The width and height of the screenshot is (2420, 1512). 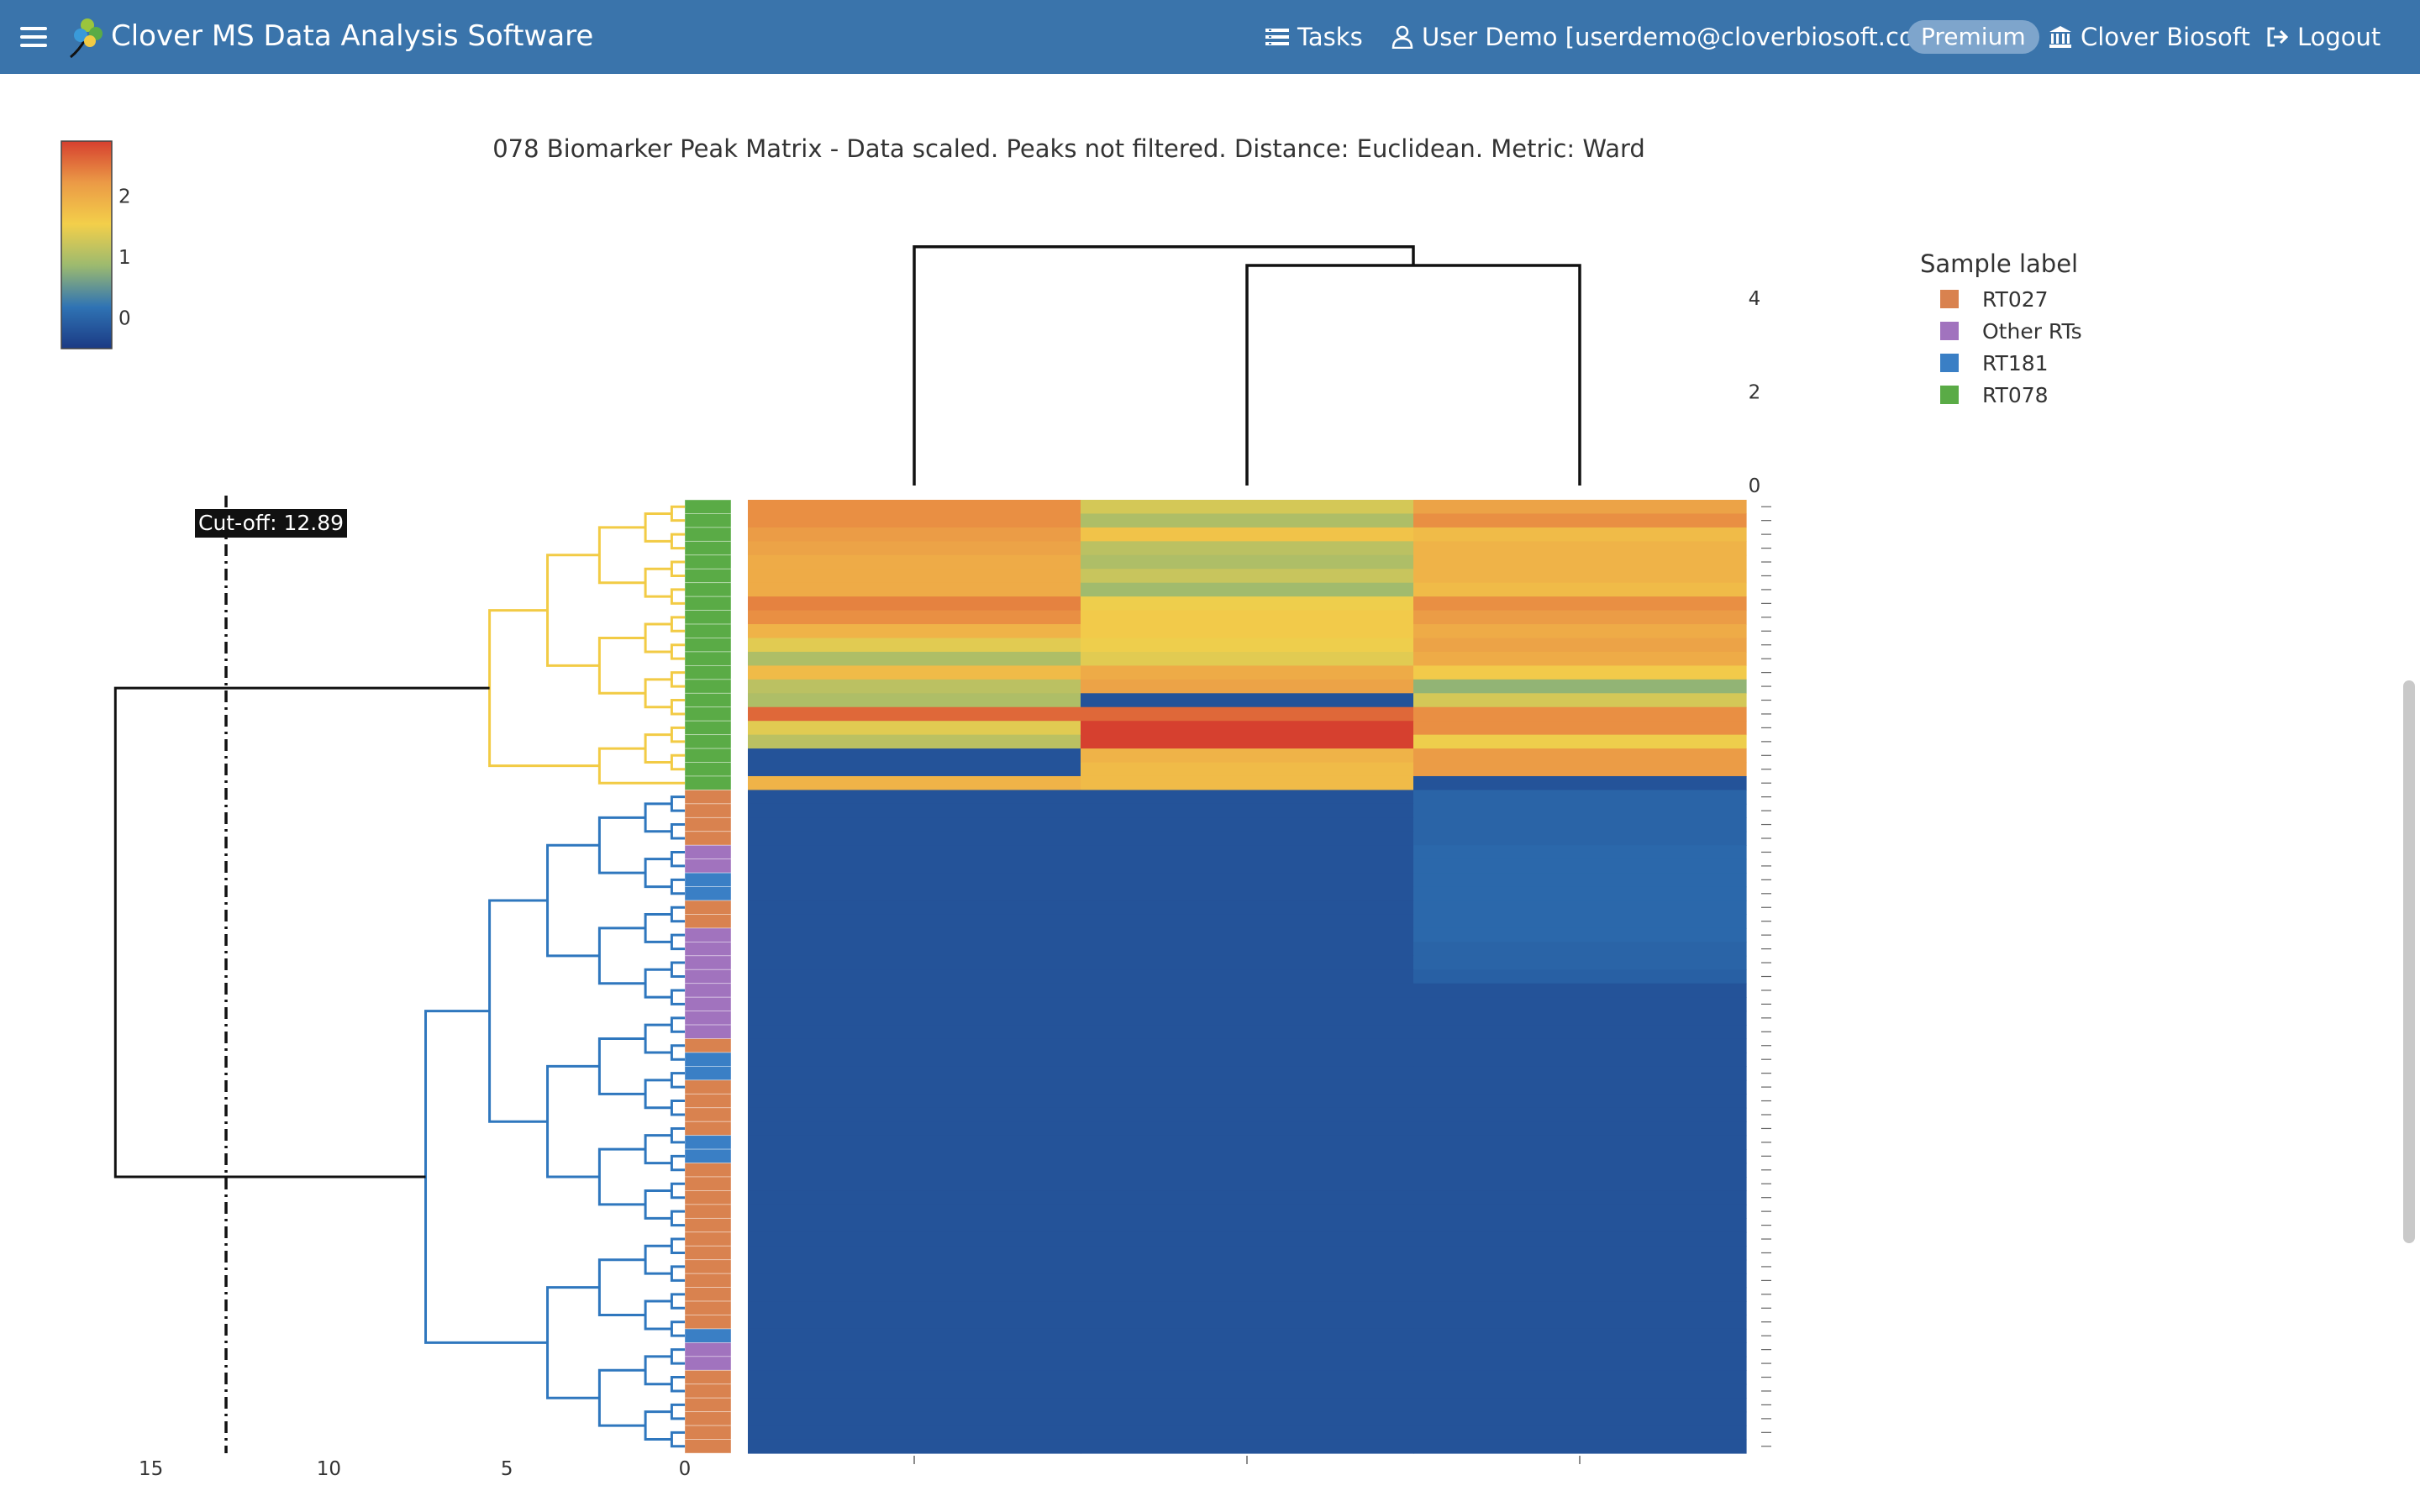 I want to click on user-account-link: User Demo [userdemo@cloverbiosoft.com], so click(x=1669, y=36).